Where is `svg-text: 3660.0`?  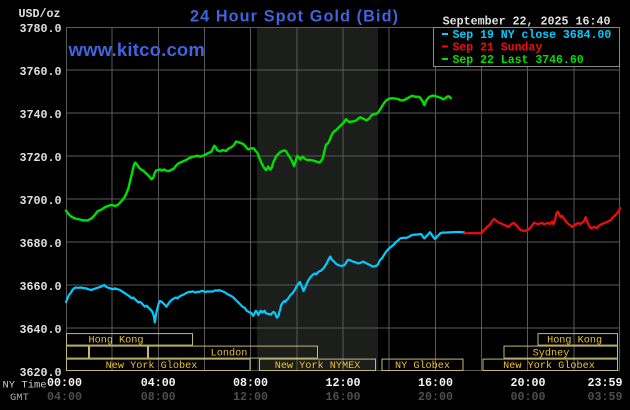
svg-text: 3660.0 is located at coordinates (41, 287).